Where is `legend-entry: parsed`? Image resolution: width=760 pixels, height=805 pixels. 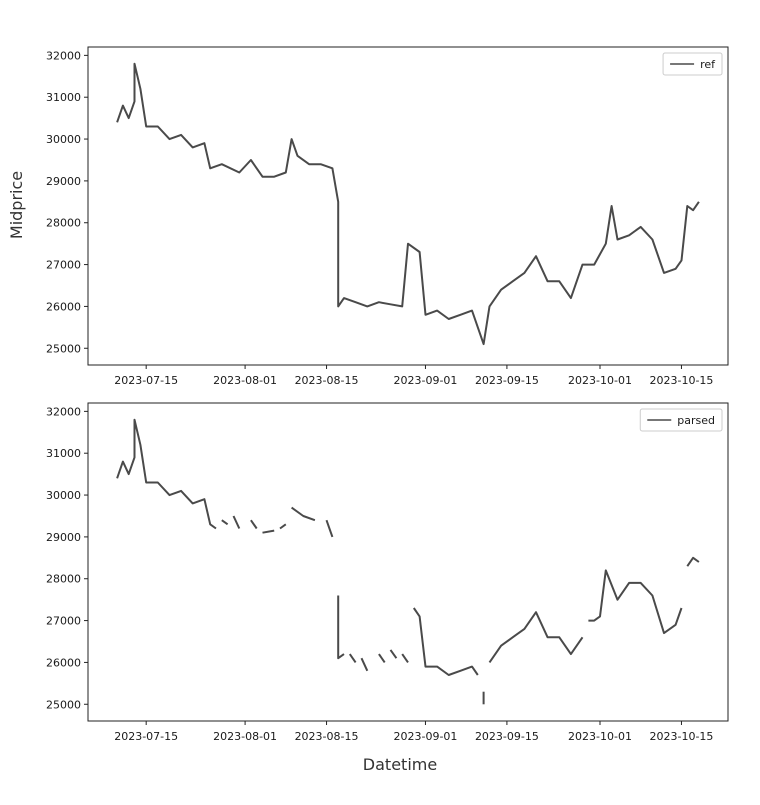
legend-entry: parsed is located at coordinates (696, 420).